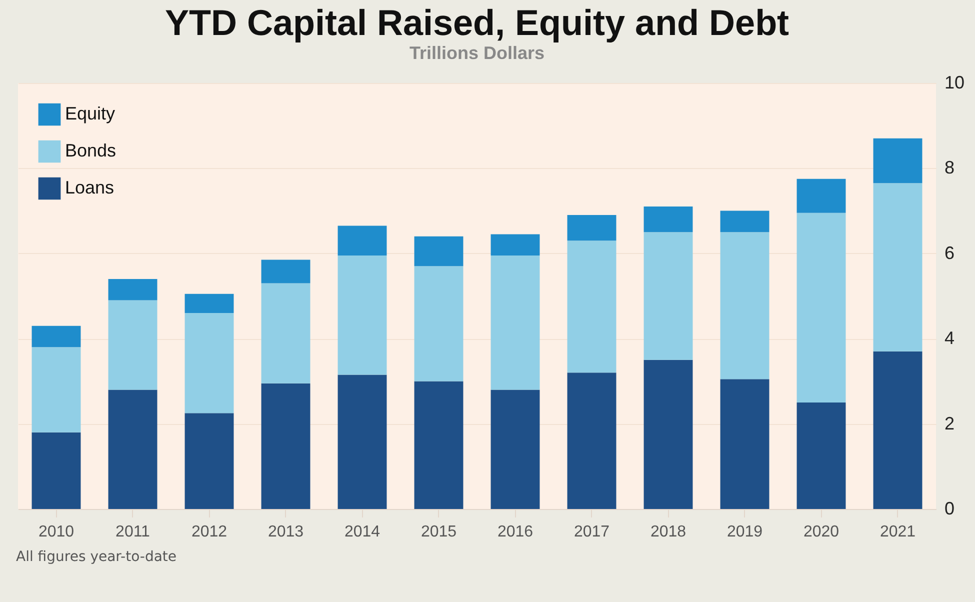 Image resolution: width=975 pixels, height=602 pixels. Describe the element at coordinates (362, 532) in the screenshot. I see `x-tick-label: 2014` at that location.